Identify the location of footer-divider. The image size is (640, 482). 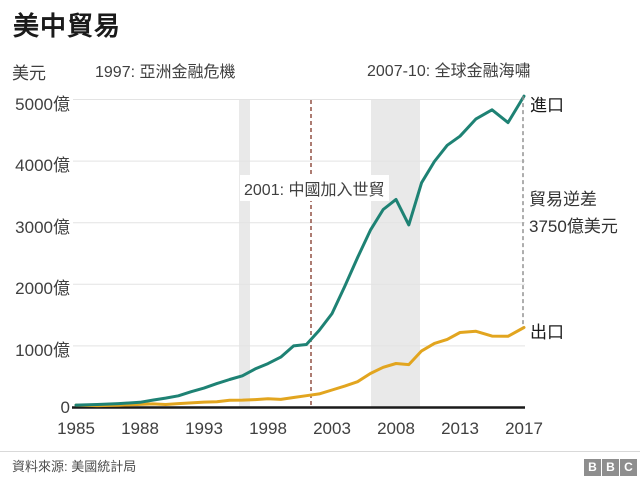
(320, 451).